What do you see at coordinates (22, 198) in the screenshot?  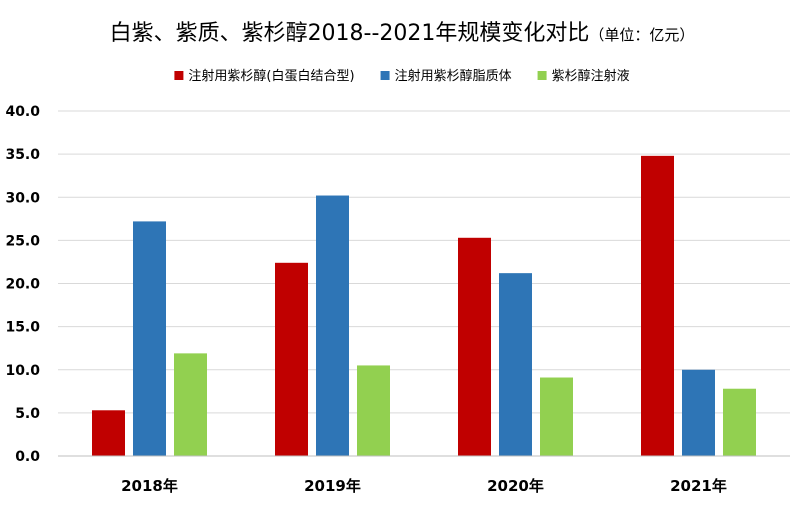 I see `y-tick-label: 30.0` at bounding box center [22, 198].